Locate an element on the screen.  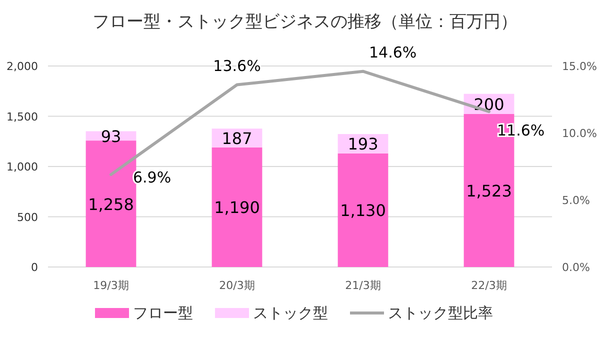
data-label: 1,523 is located at coordinates (489, 190).